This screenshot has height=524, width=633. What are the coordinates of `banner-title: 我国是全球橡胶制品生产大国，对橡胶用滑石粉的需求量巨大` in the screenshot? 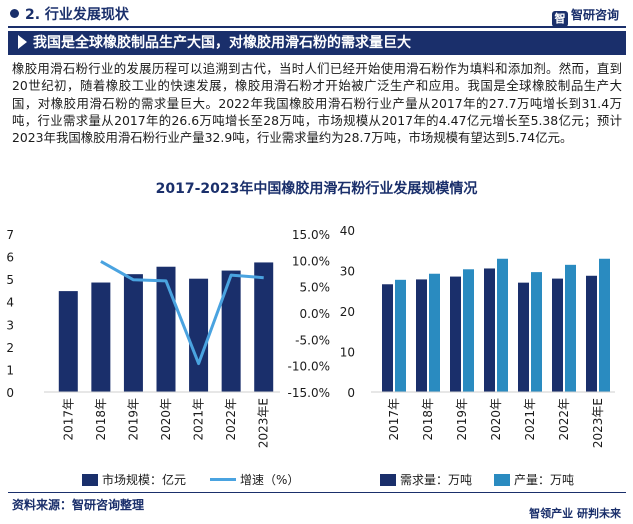 It's located at (222, 43).